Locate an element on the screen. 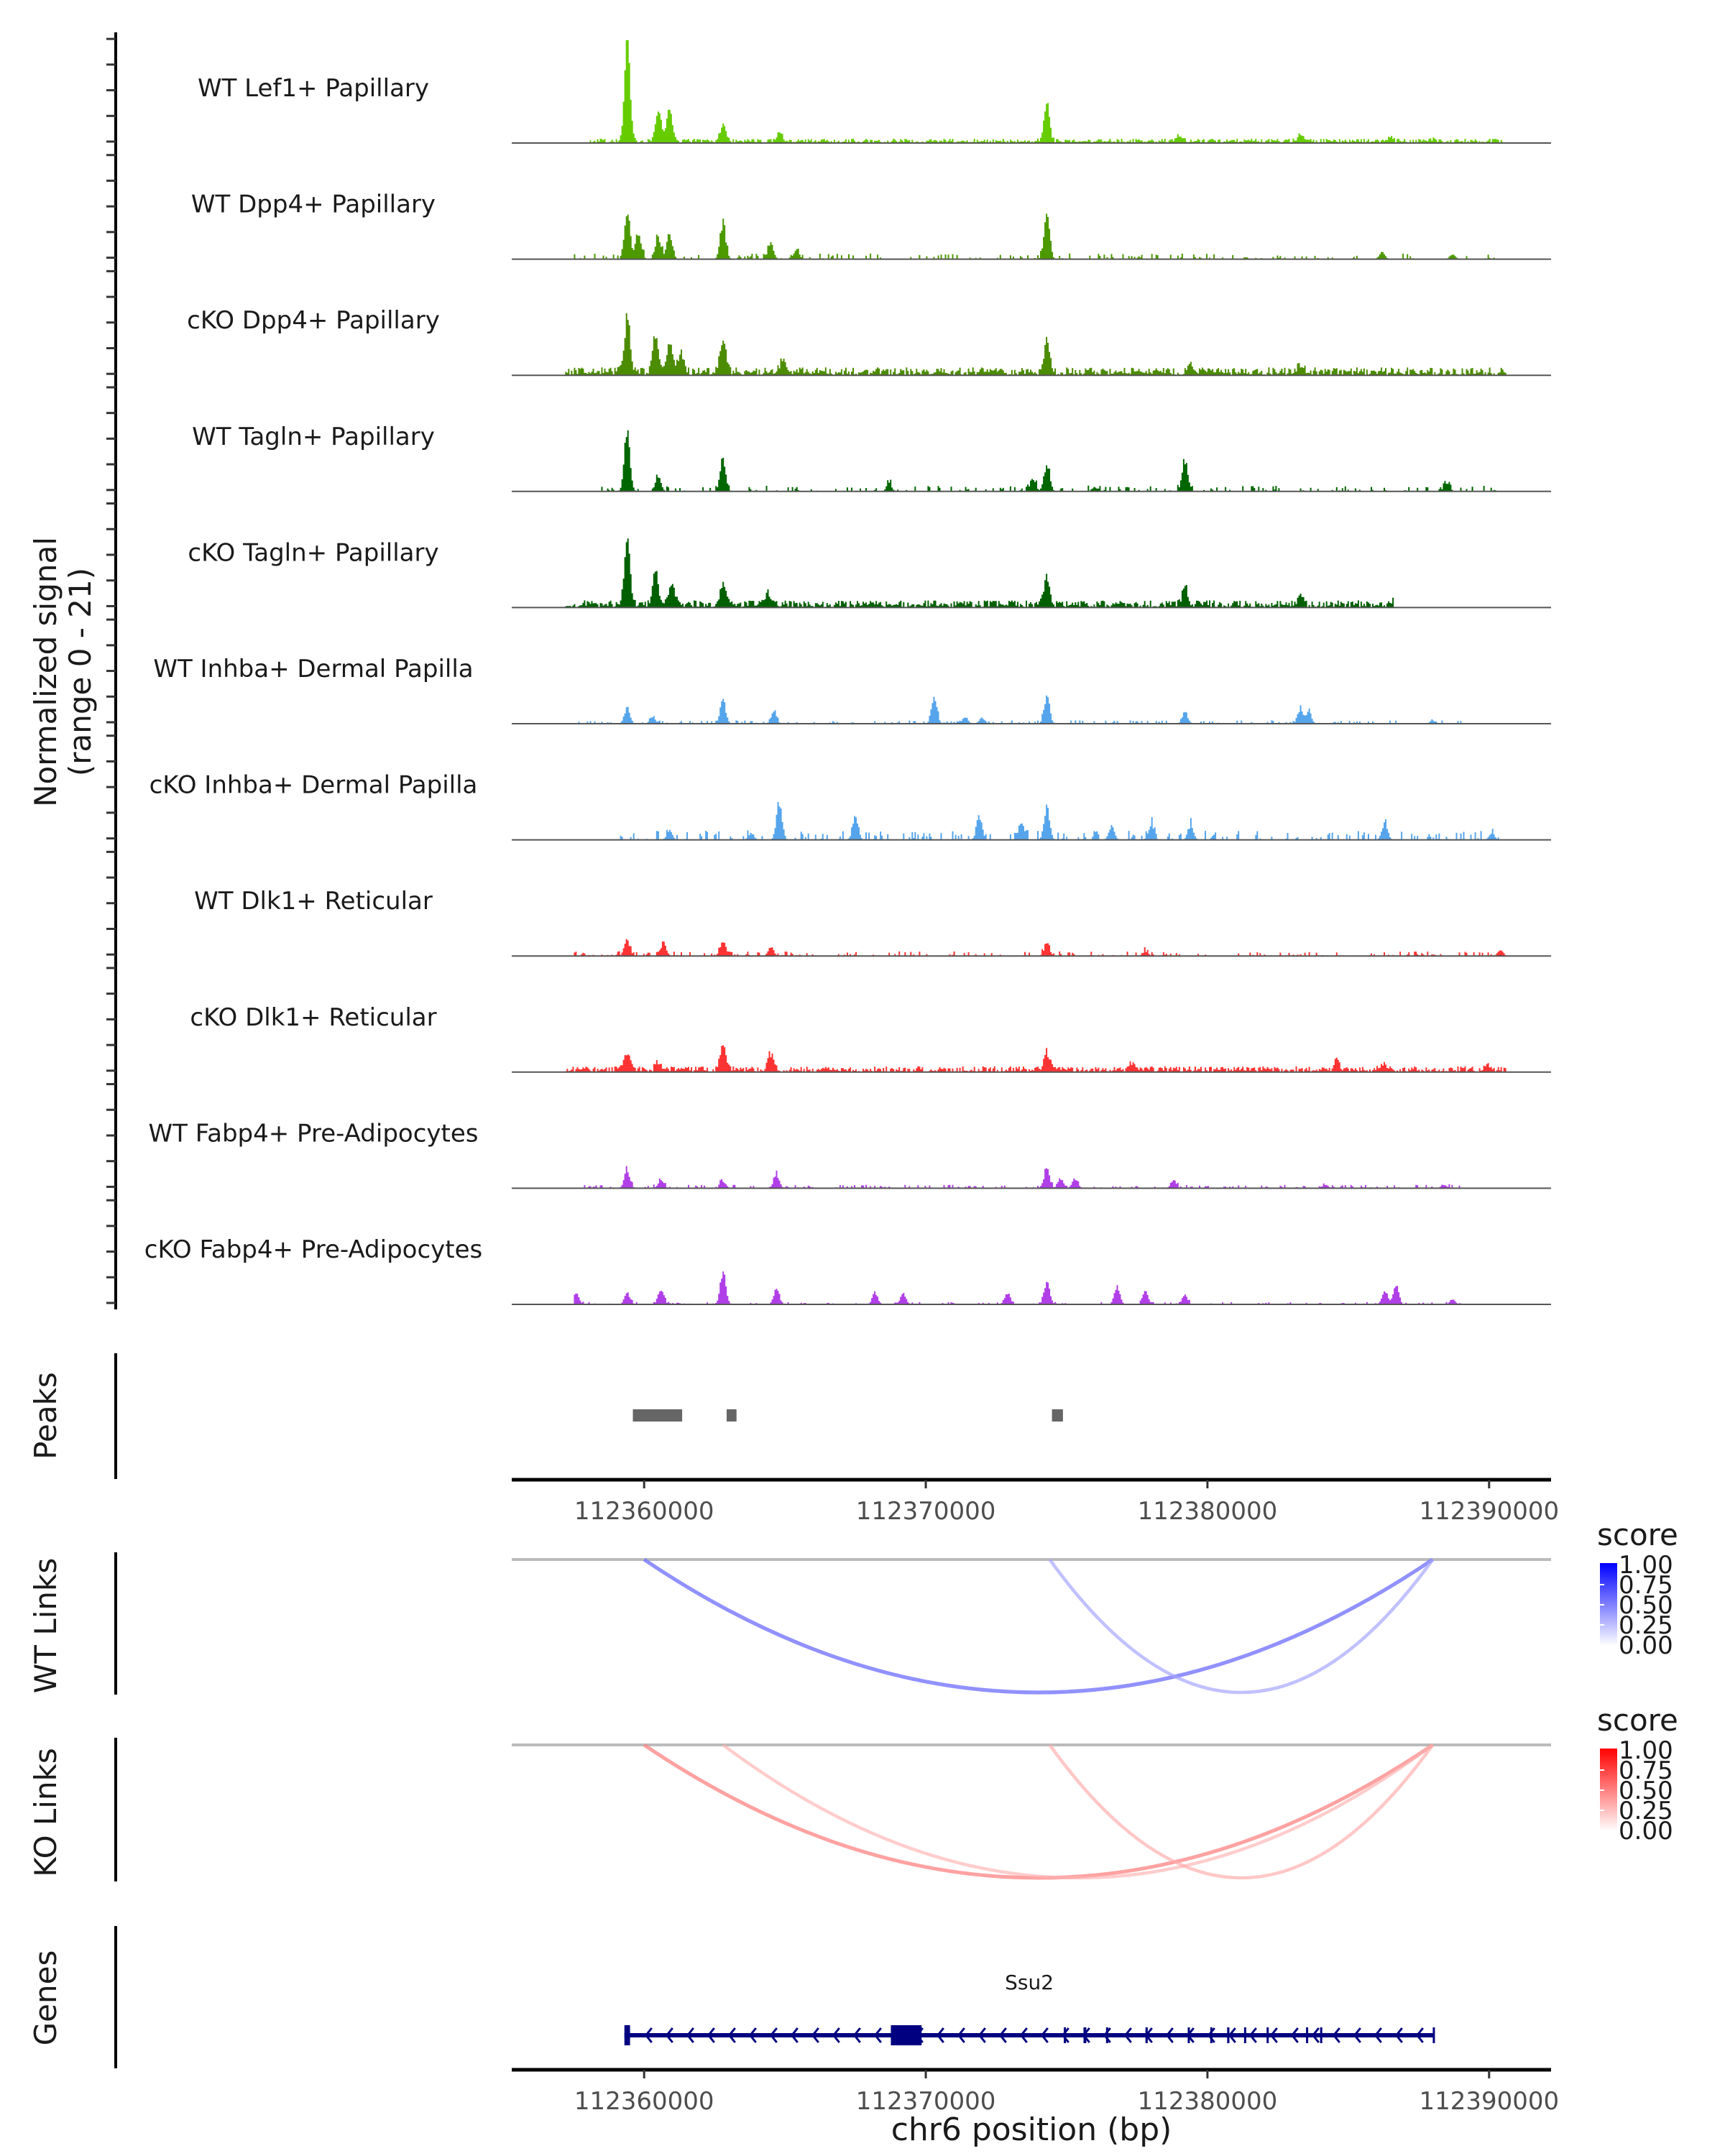 The width and height of the screenshot is (1725, 2156). gene-name: Ssu2 is located at coordinates (1029, 1983).